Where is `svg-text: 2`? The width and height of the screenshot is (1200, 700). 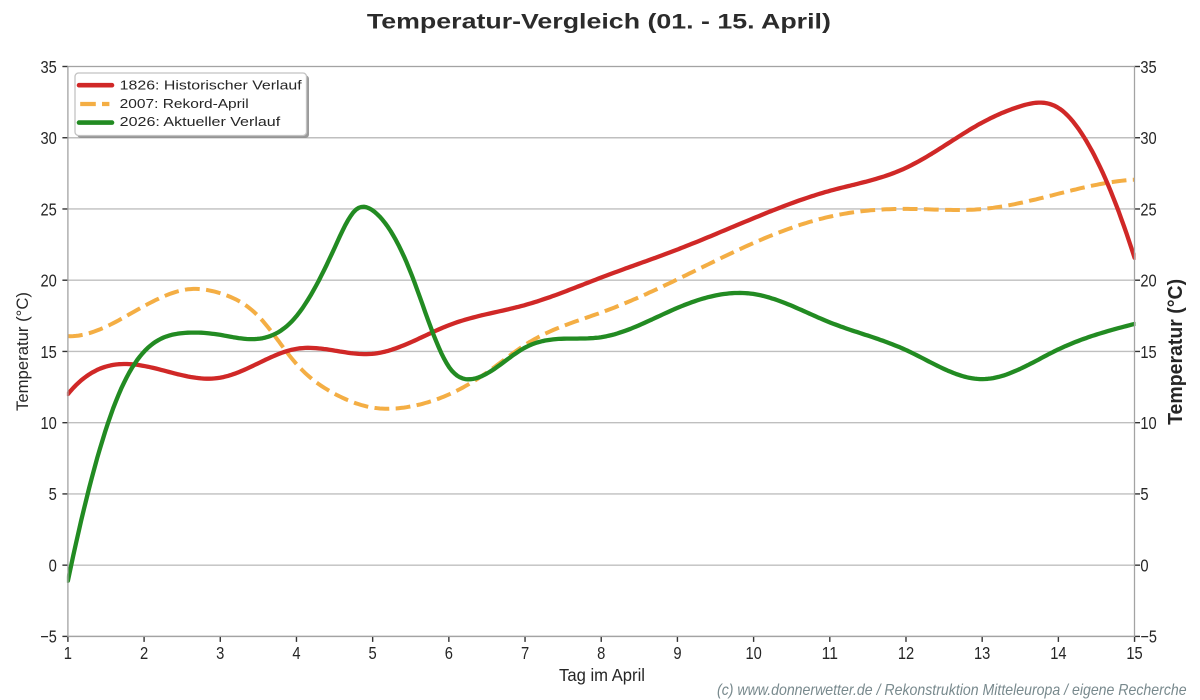 svg-text: 2 is located at coordinates (144, 653).